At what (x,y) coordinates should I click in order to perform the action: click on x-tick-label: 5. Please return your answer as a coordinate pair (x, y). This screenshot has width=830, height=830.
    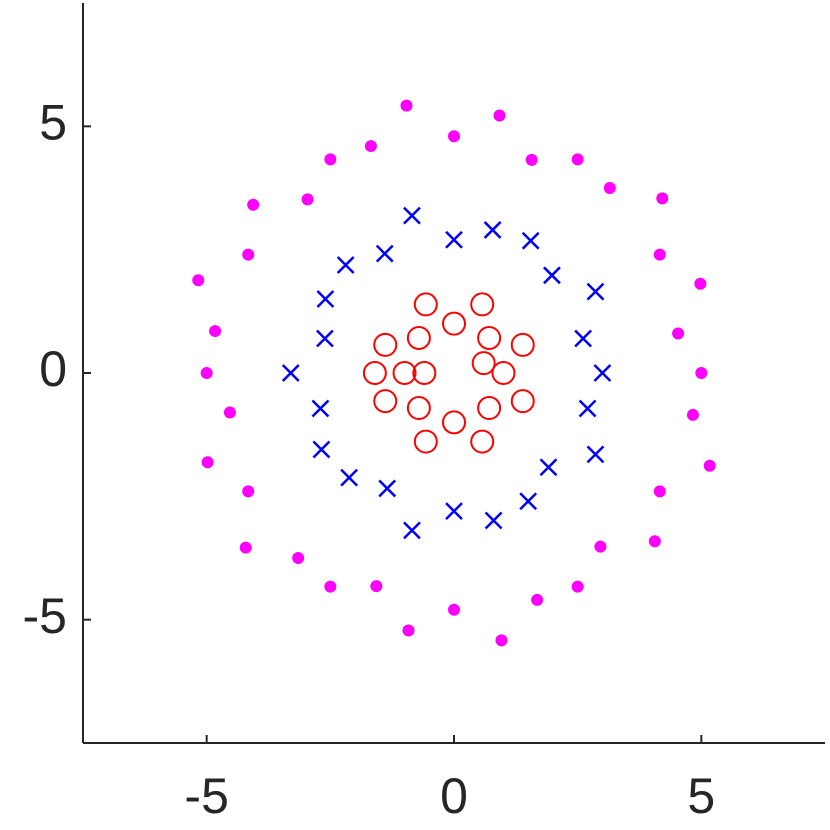
    Looking at the image, I should click on (701, 796).